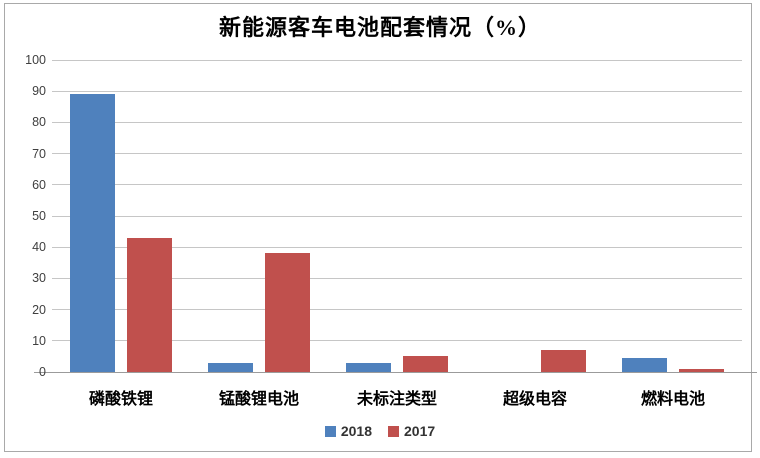  What do you see at coordinates (396, 399) in the screenshot?
I see `category-label: 未标注类型` at bounding box center [396, 399].